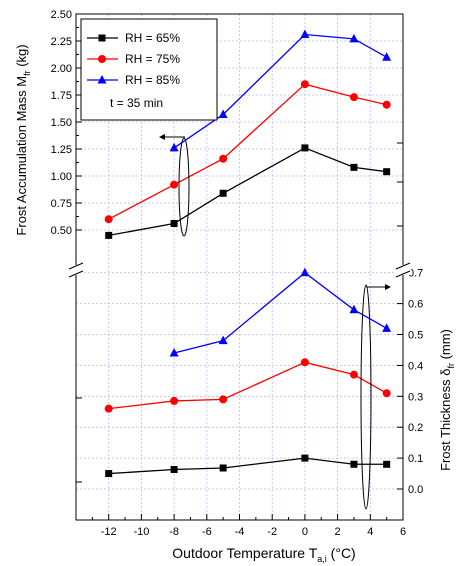  What do you see at coordinates (61, 204) in the screenshot?
I see `y-left-tick-label: 0.75` at bounding box center [61, 204].